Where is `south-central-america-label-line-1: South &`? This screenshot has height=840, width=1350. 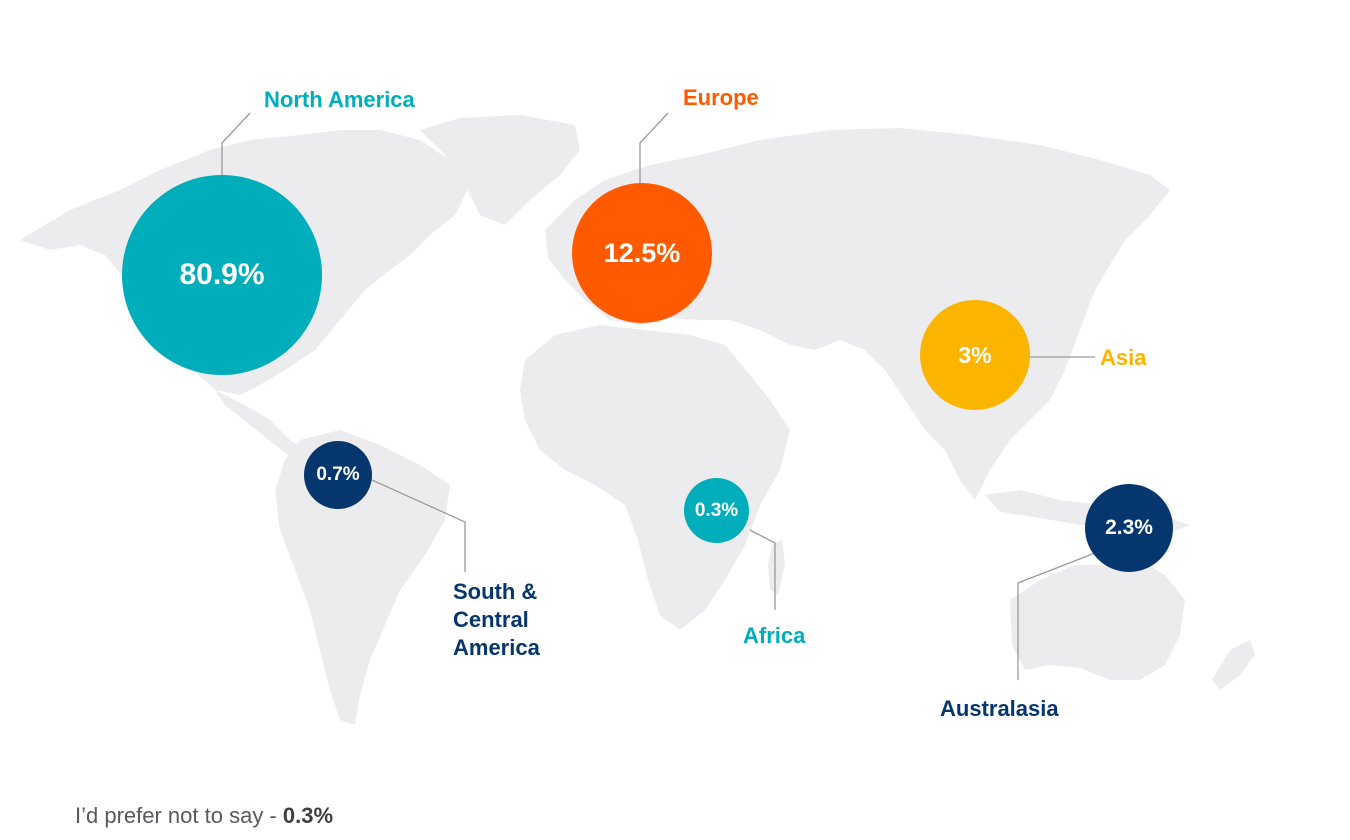 south-central-america-label-line-1: South & is located at coordinates (495, 591).